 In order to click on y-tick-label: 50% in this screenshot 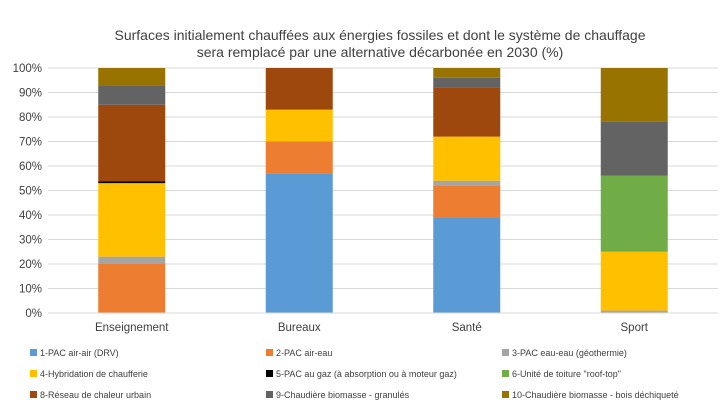, I will do `click(30, 192)`.